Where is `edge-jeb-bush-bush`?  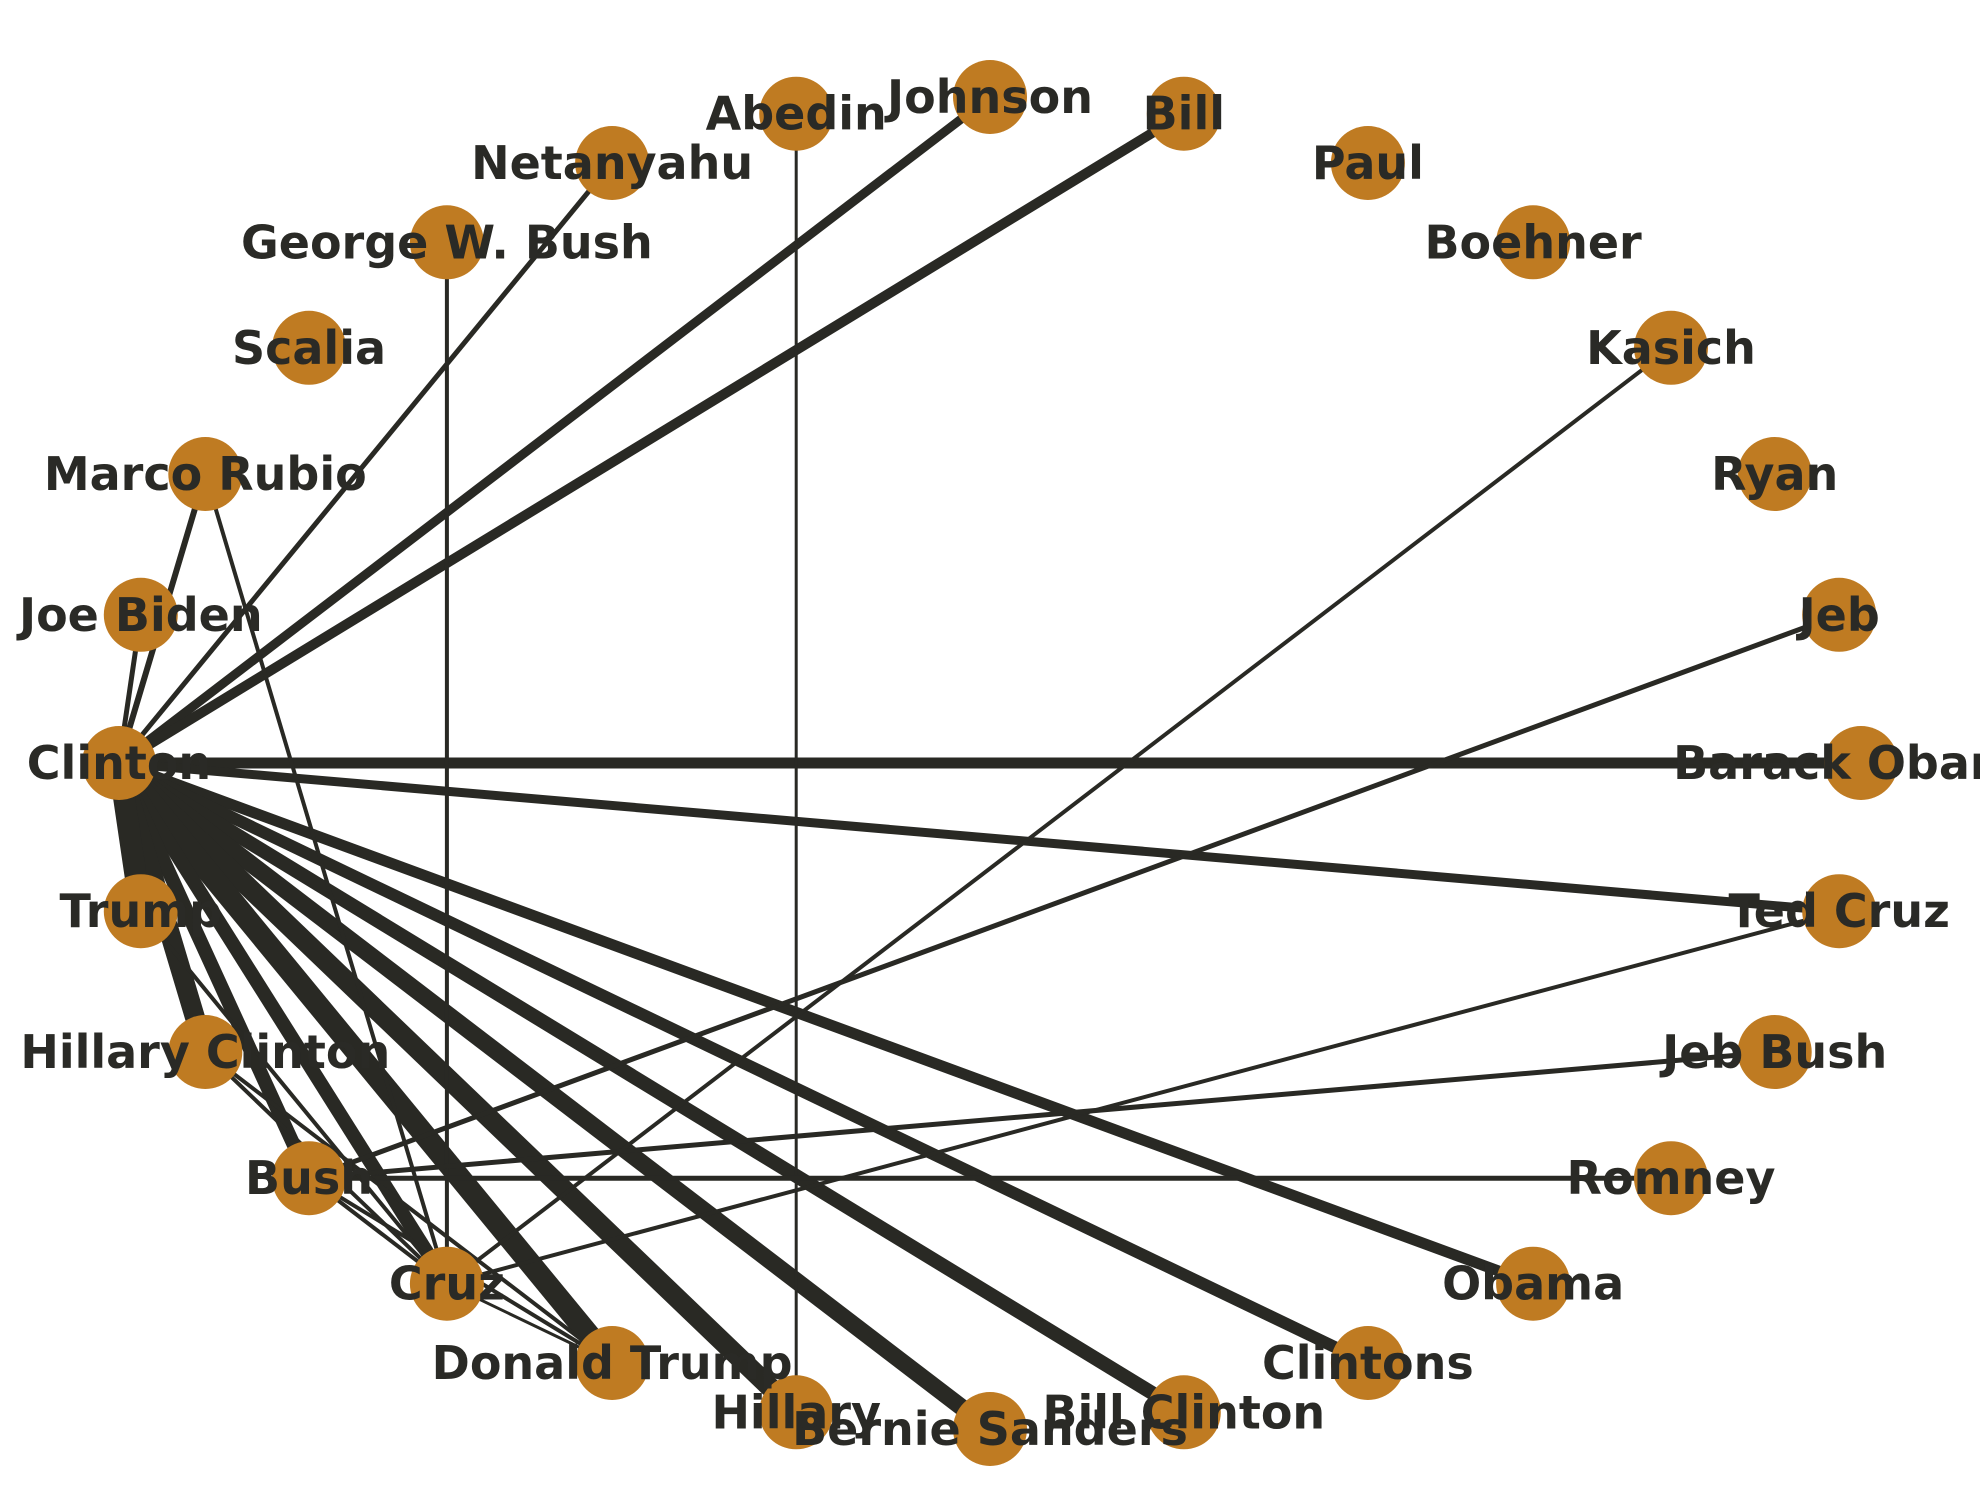
edge-jeb-bush-bush is located at coordinates (1041, 1115).